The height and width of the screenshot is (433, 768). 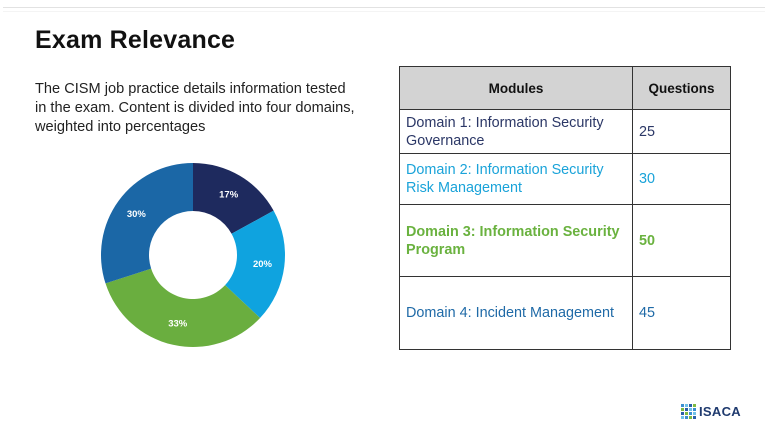 I want to click on questions-cell: 30, so click(x=681, y=179).